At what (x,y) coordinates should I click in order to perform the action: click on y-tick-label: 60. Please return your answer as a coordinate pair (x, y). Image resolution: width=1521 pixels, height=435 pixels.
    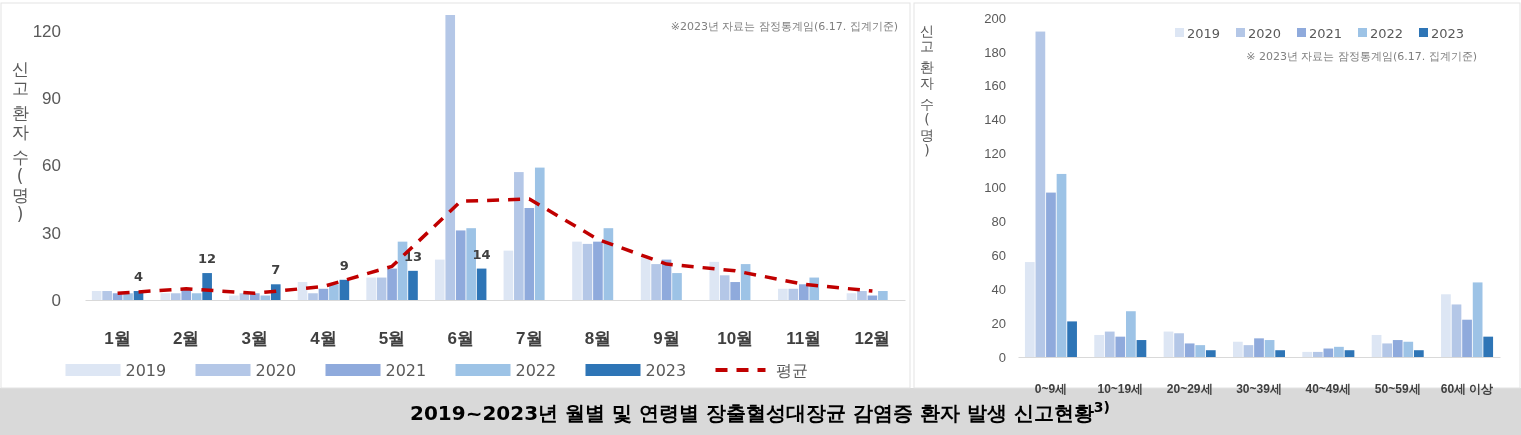
    Looking at the image, I should click on (998, 255).